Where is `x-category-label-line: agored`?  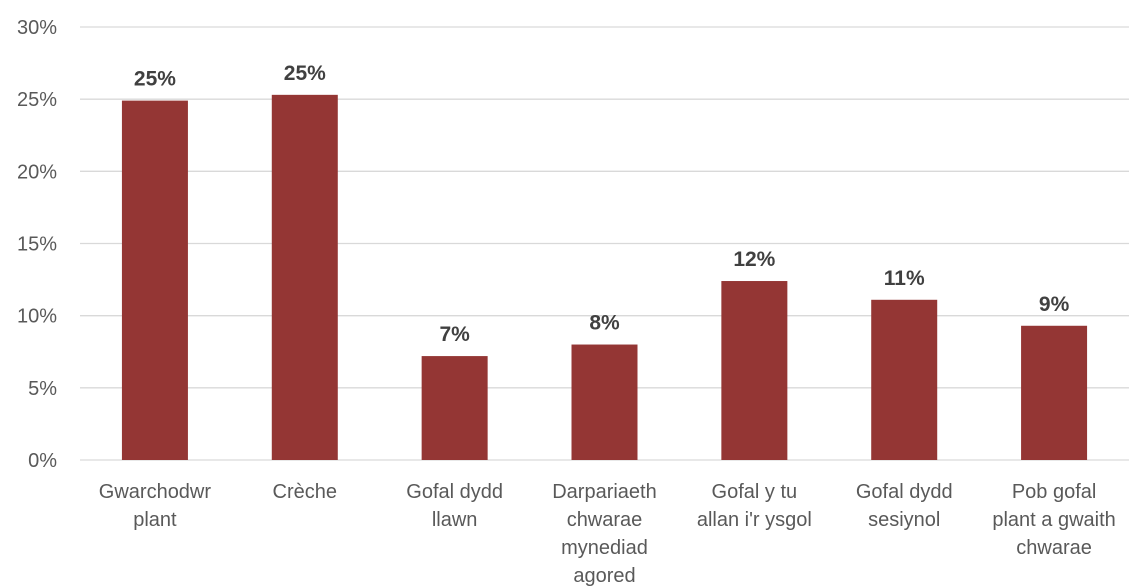 x-category-label-line: agored is located at coordinates (604, 576).